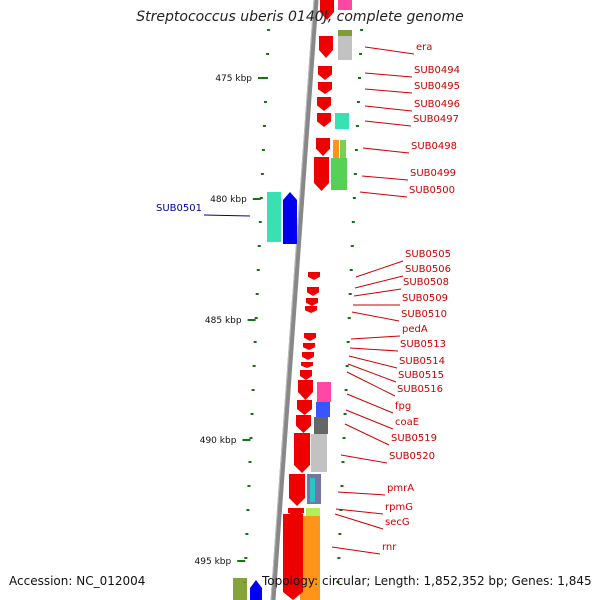  Describe the element at coordinates (422, 361) in the screenshot. I see `gene-label-sub0514: SUB0514` at that location.